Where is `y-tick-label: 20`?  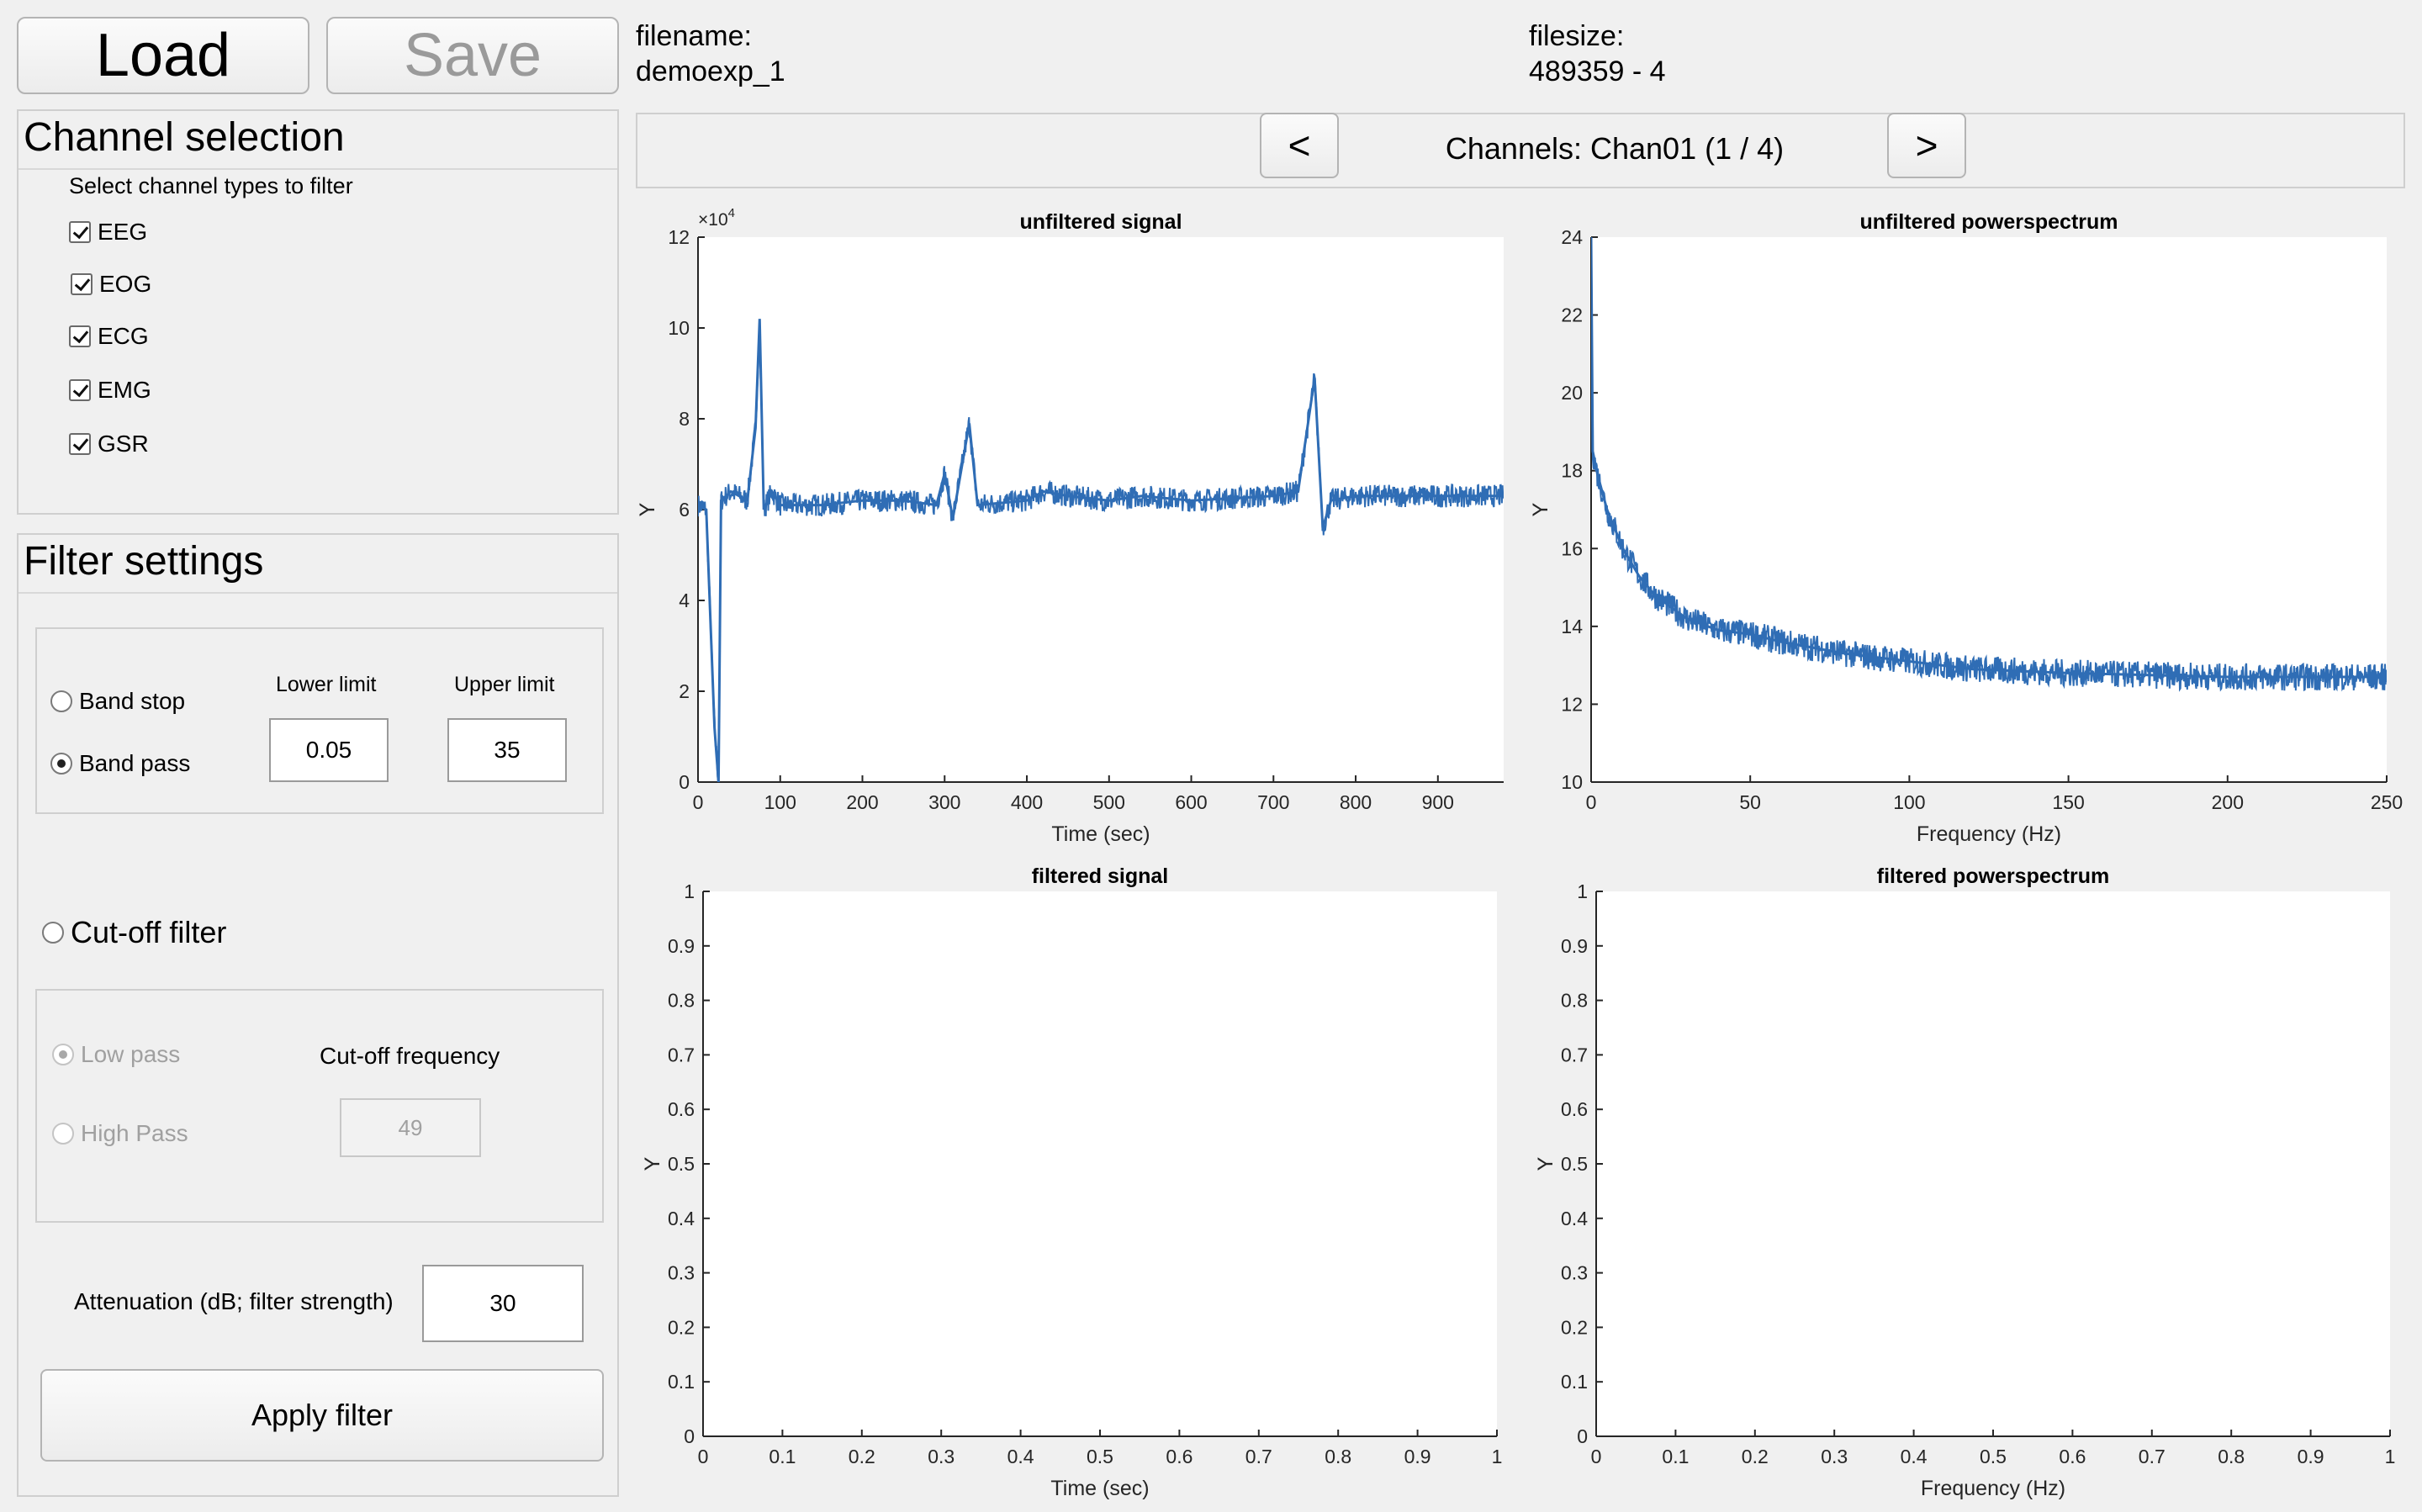 y-tick-label: 20 is located at coordinates (1572, 393).